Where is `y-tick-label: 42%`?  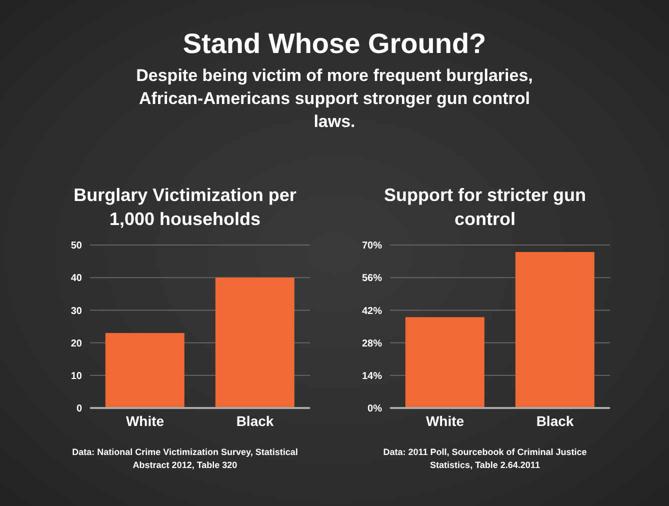 y-tick-label: 42% is located at coordinates (372, 311).